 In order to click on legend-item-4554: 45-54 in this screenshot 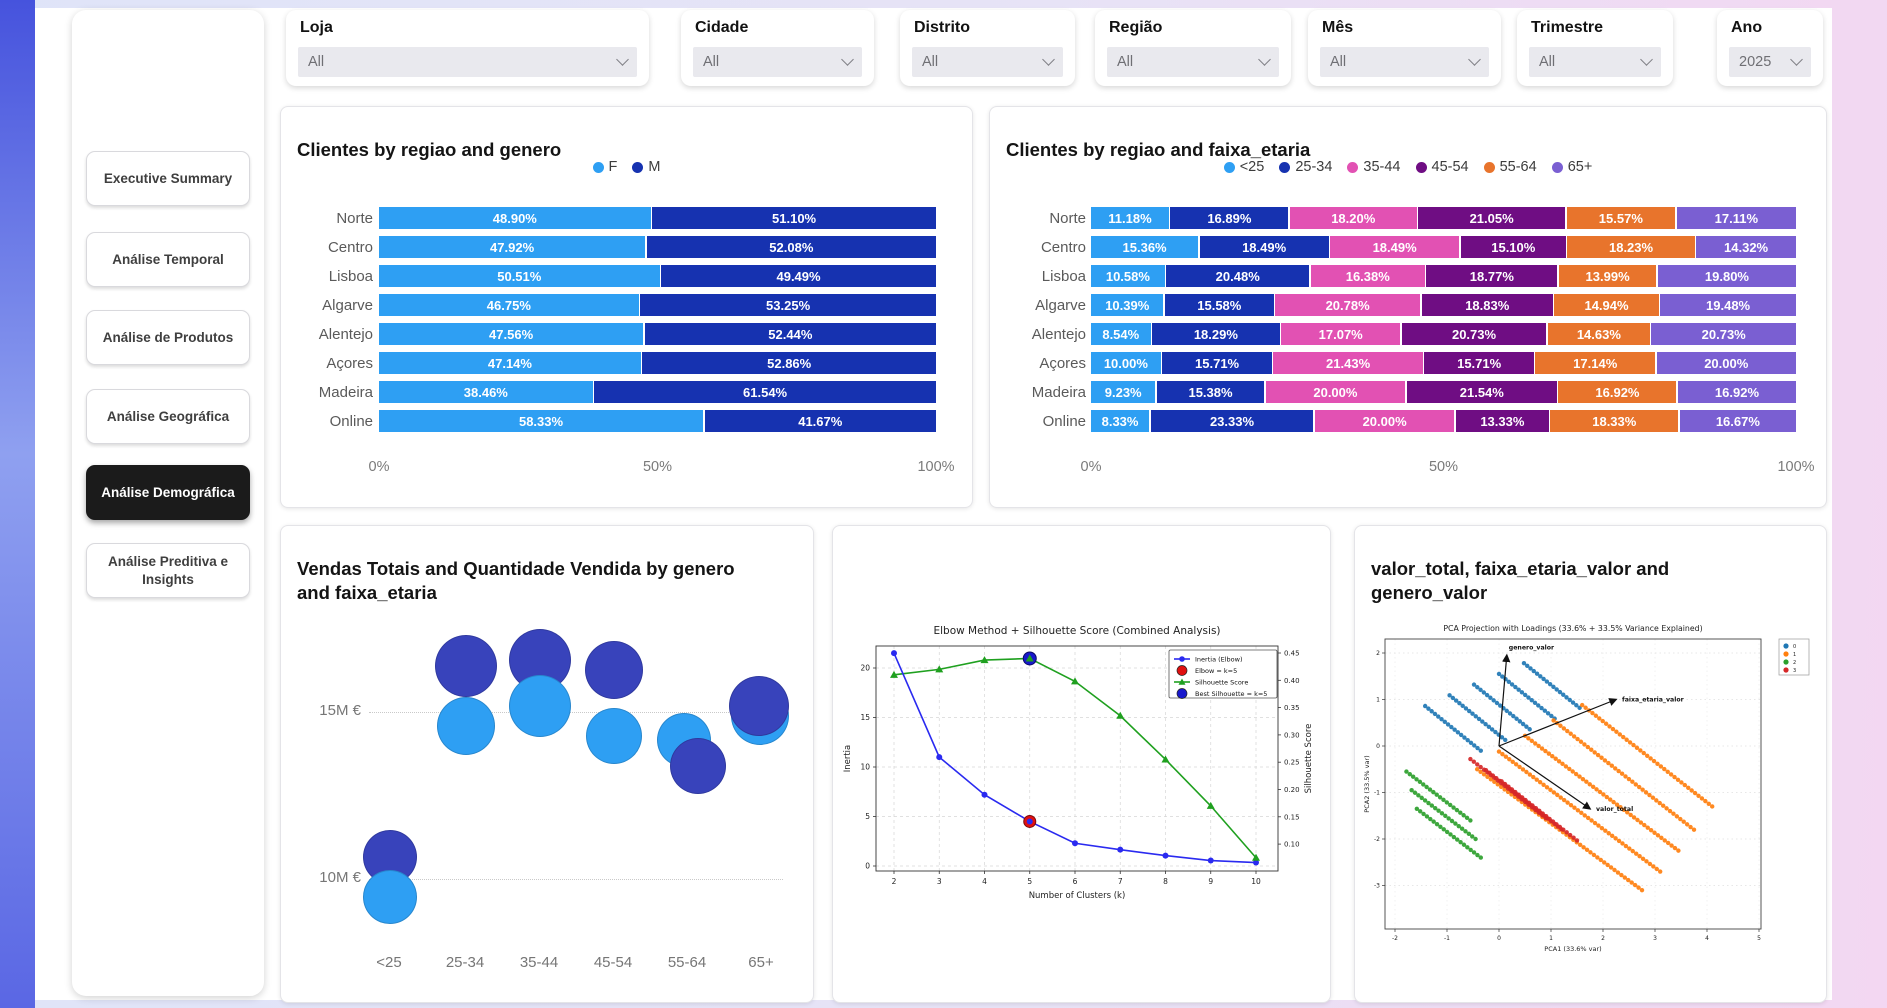, I will do `click(1442, 167)`.